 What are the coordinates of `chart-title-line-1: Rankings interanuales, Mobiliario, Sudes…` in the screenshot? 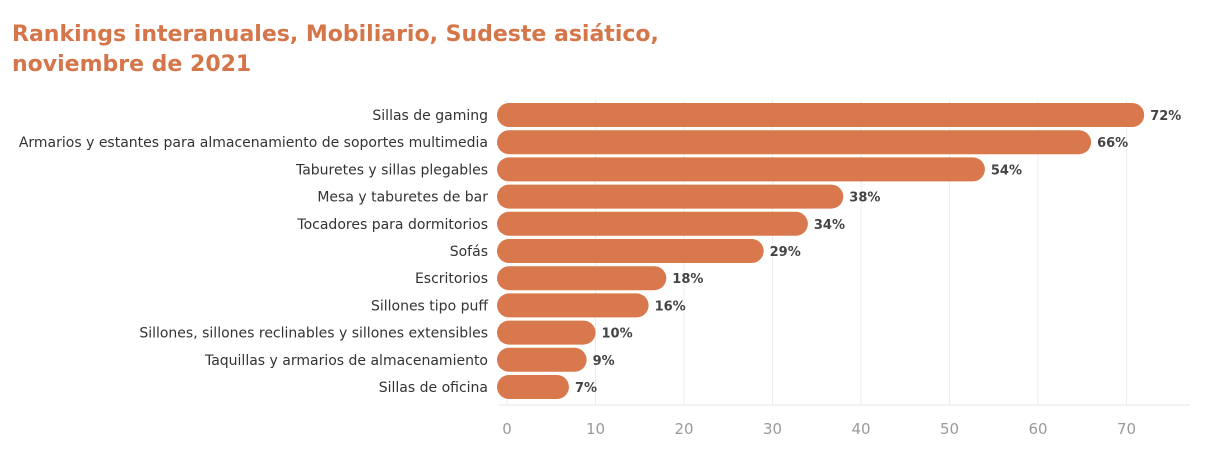 It's located at (335, 34).